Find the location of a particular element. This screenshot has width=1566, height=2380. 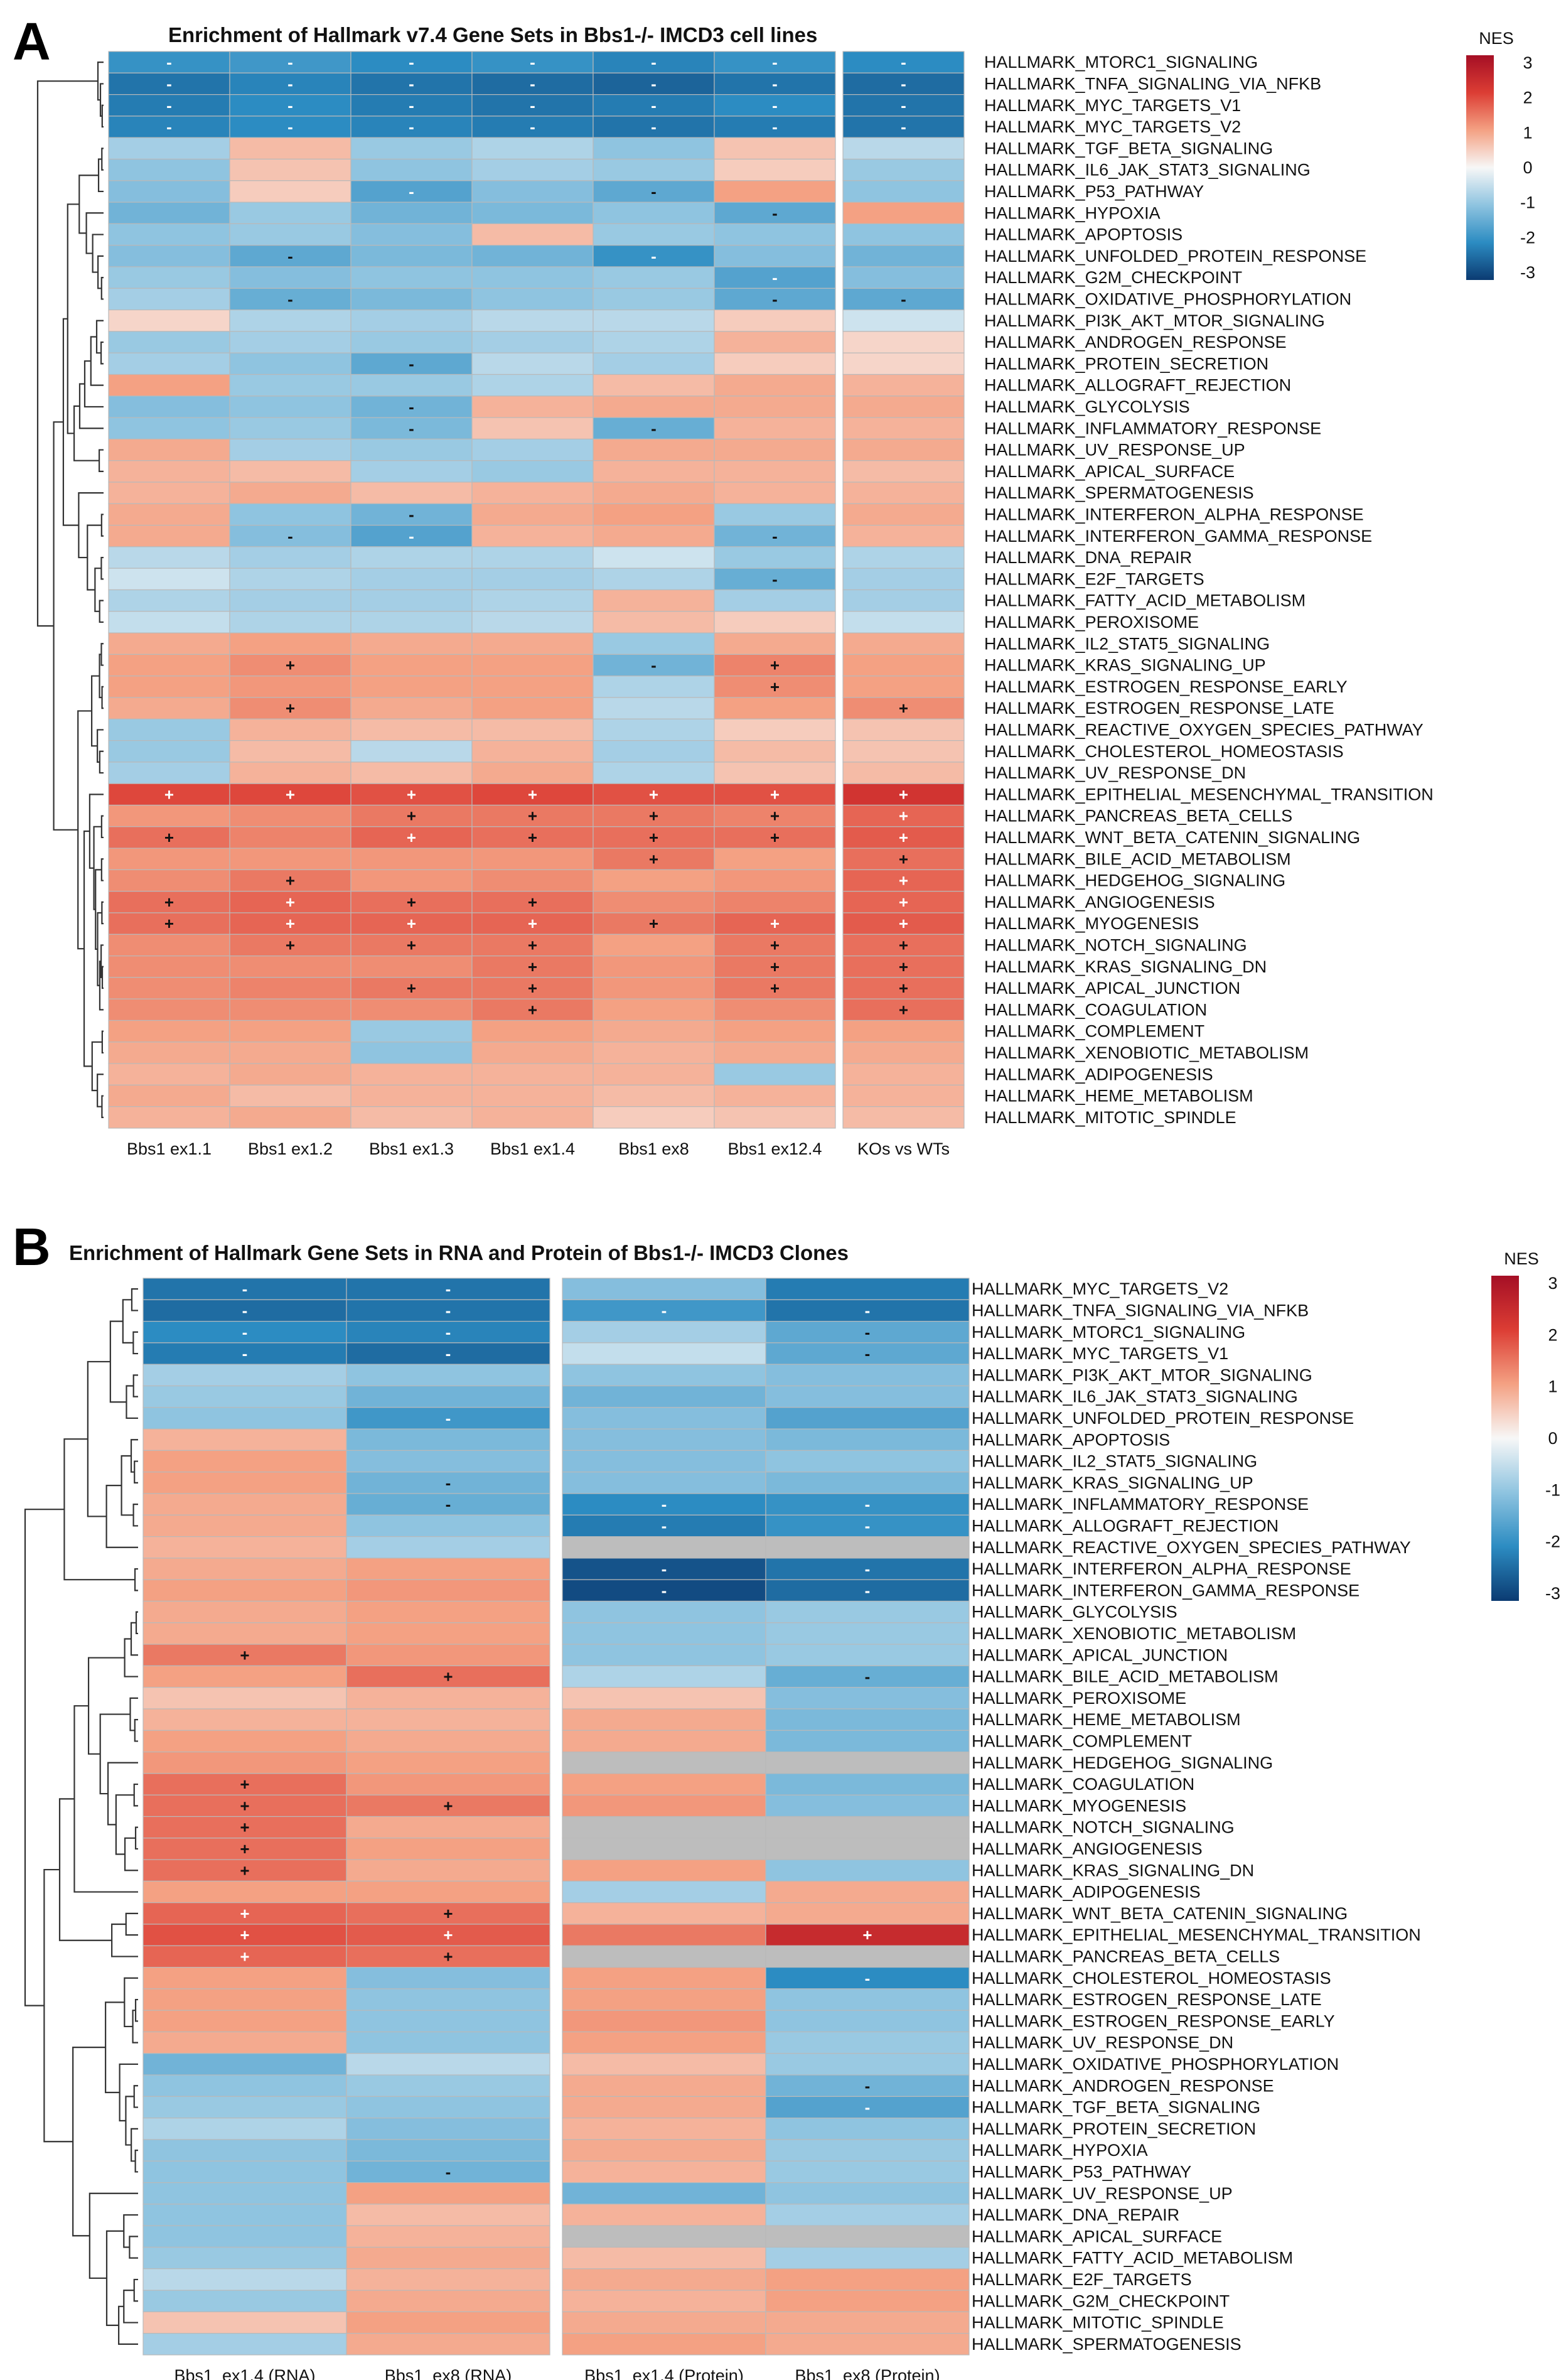

legend-tick: 1 is located at coordinates (1553, 1386).